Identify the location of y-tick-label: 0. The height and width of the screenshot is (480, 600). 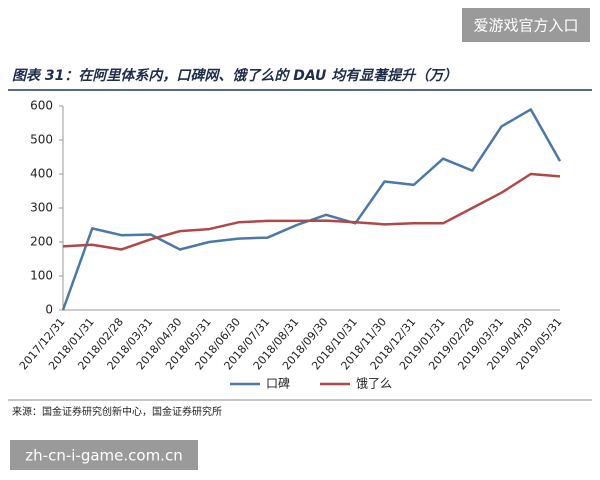
(49, 310).